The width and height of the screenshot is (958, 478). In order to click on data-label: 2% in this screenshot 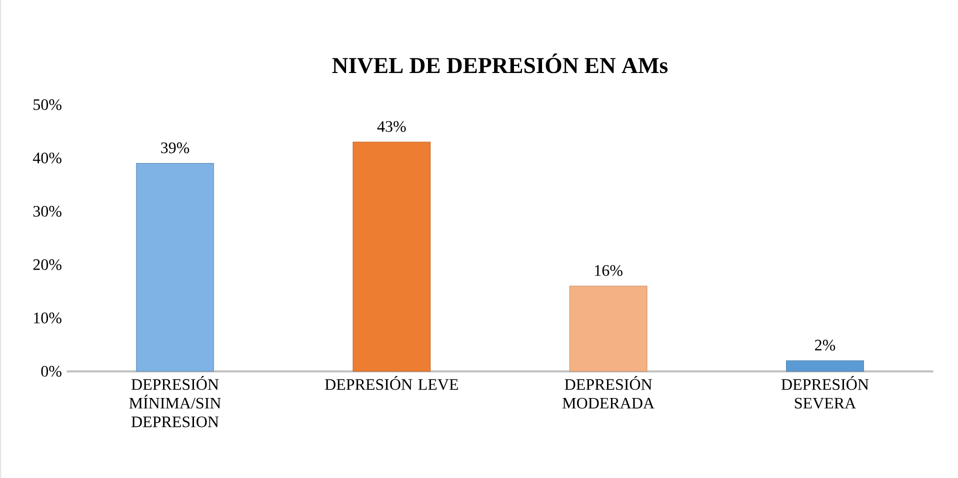, I will do `click(825, 345)`.